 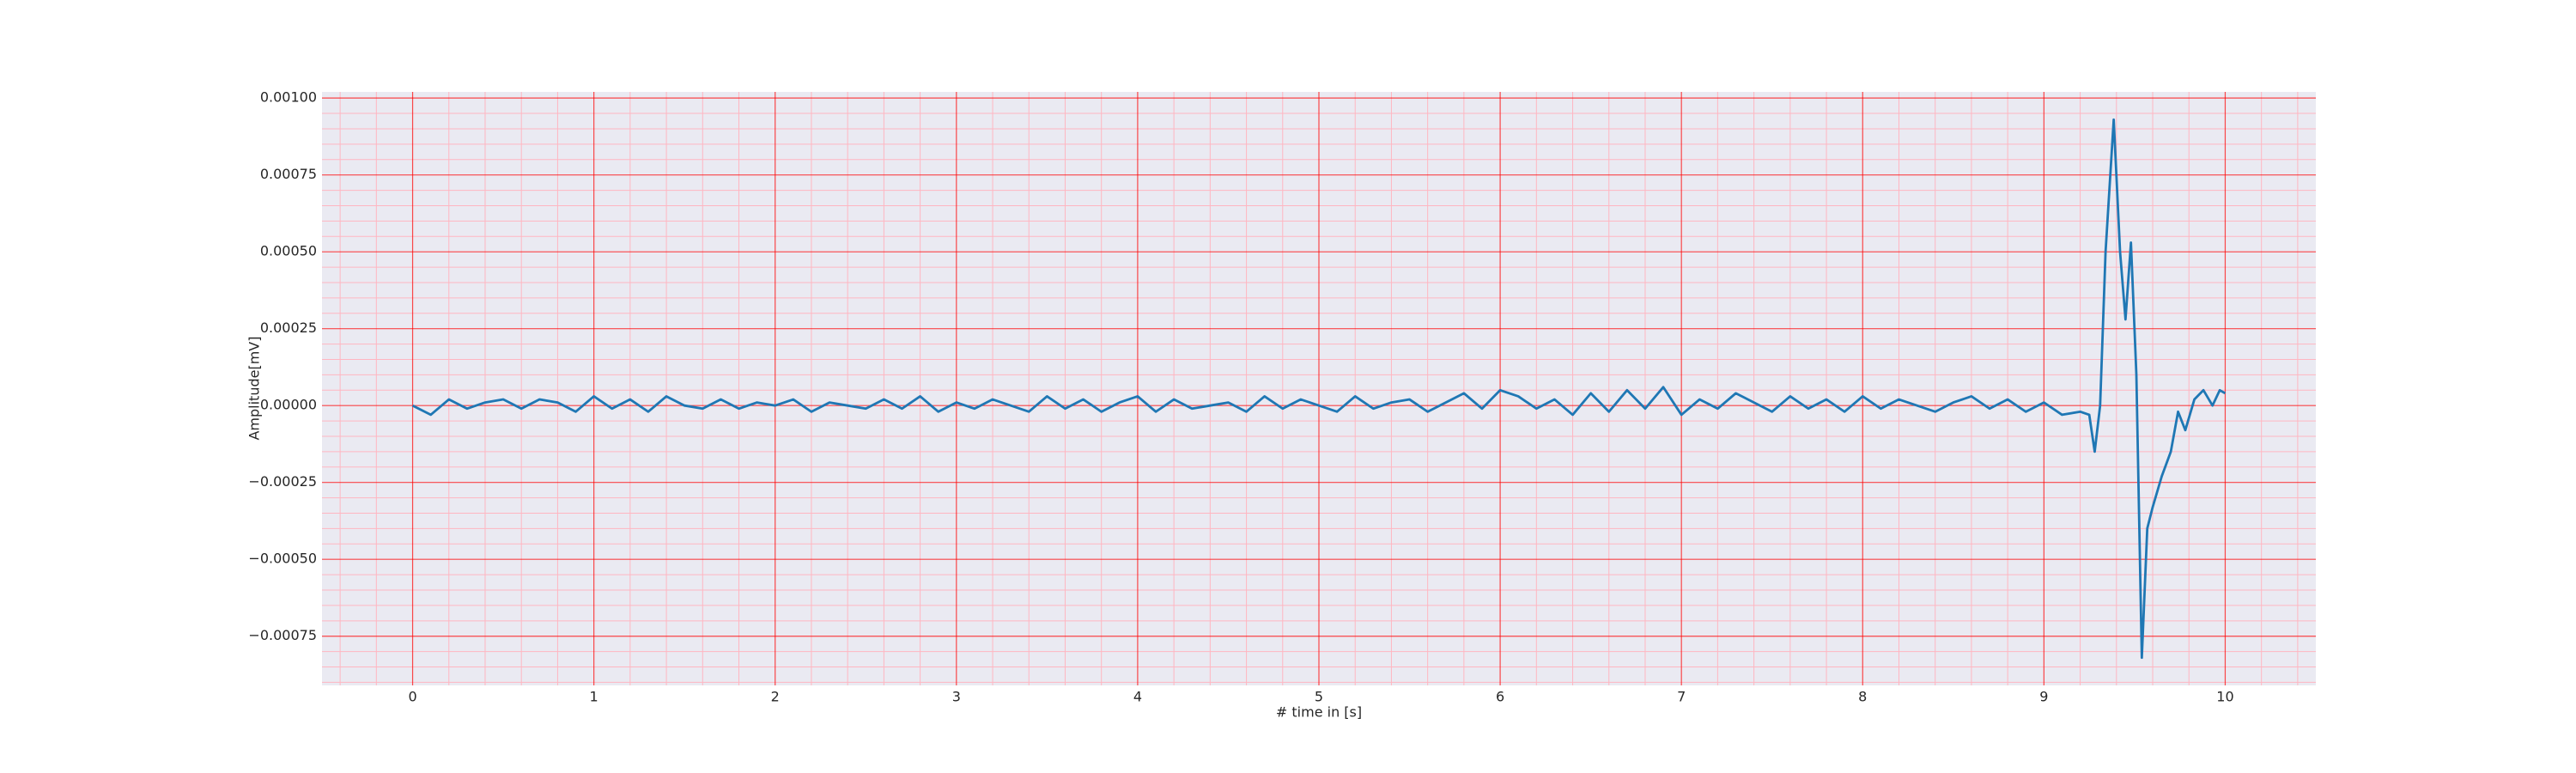 I want to click on y-tick-label: 0.00025, so click(x=289, y=328).